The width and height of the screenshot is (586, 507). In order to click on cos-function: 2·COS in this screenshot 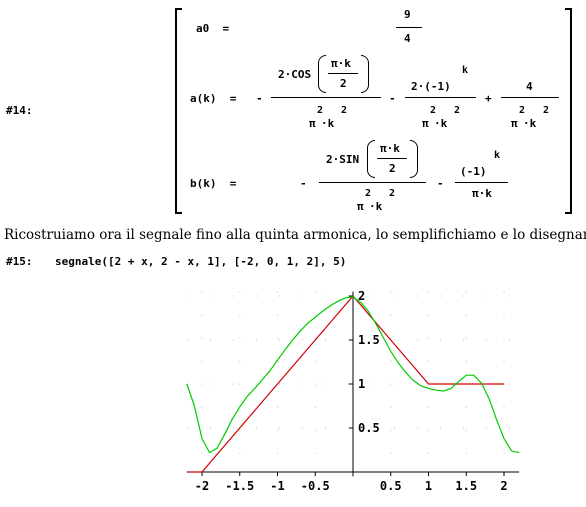, I will do `click(295, 74)`.